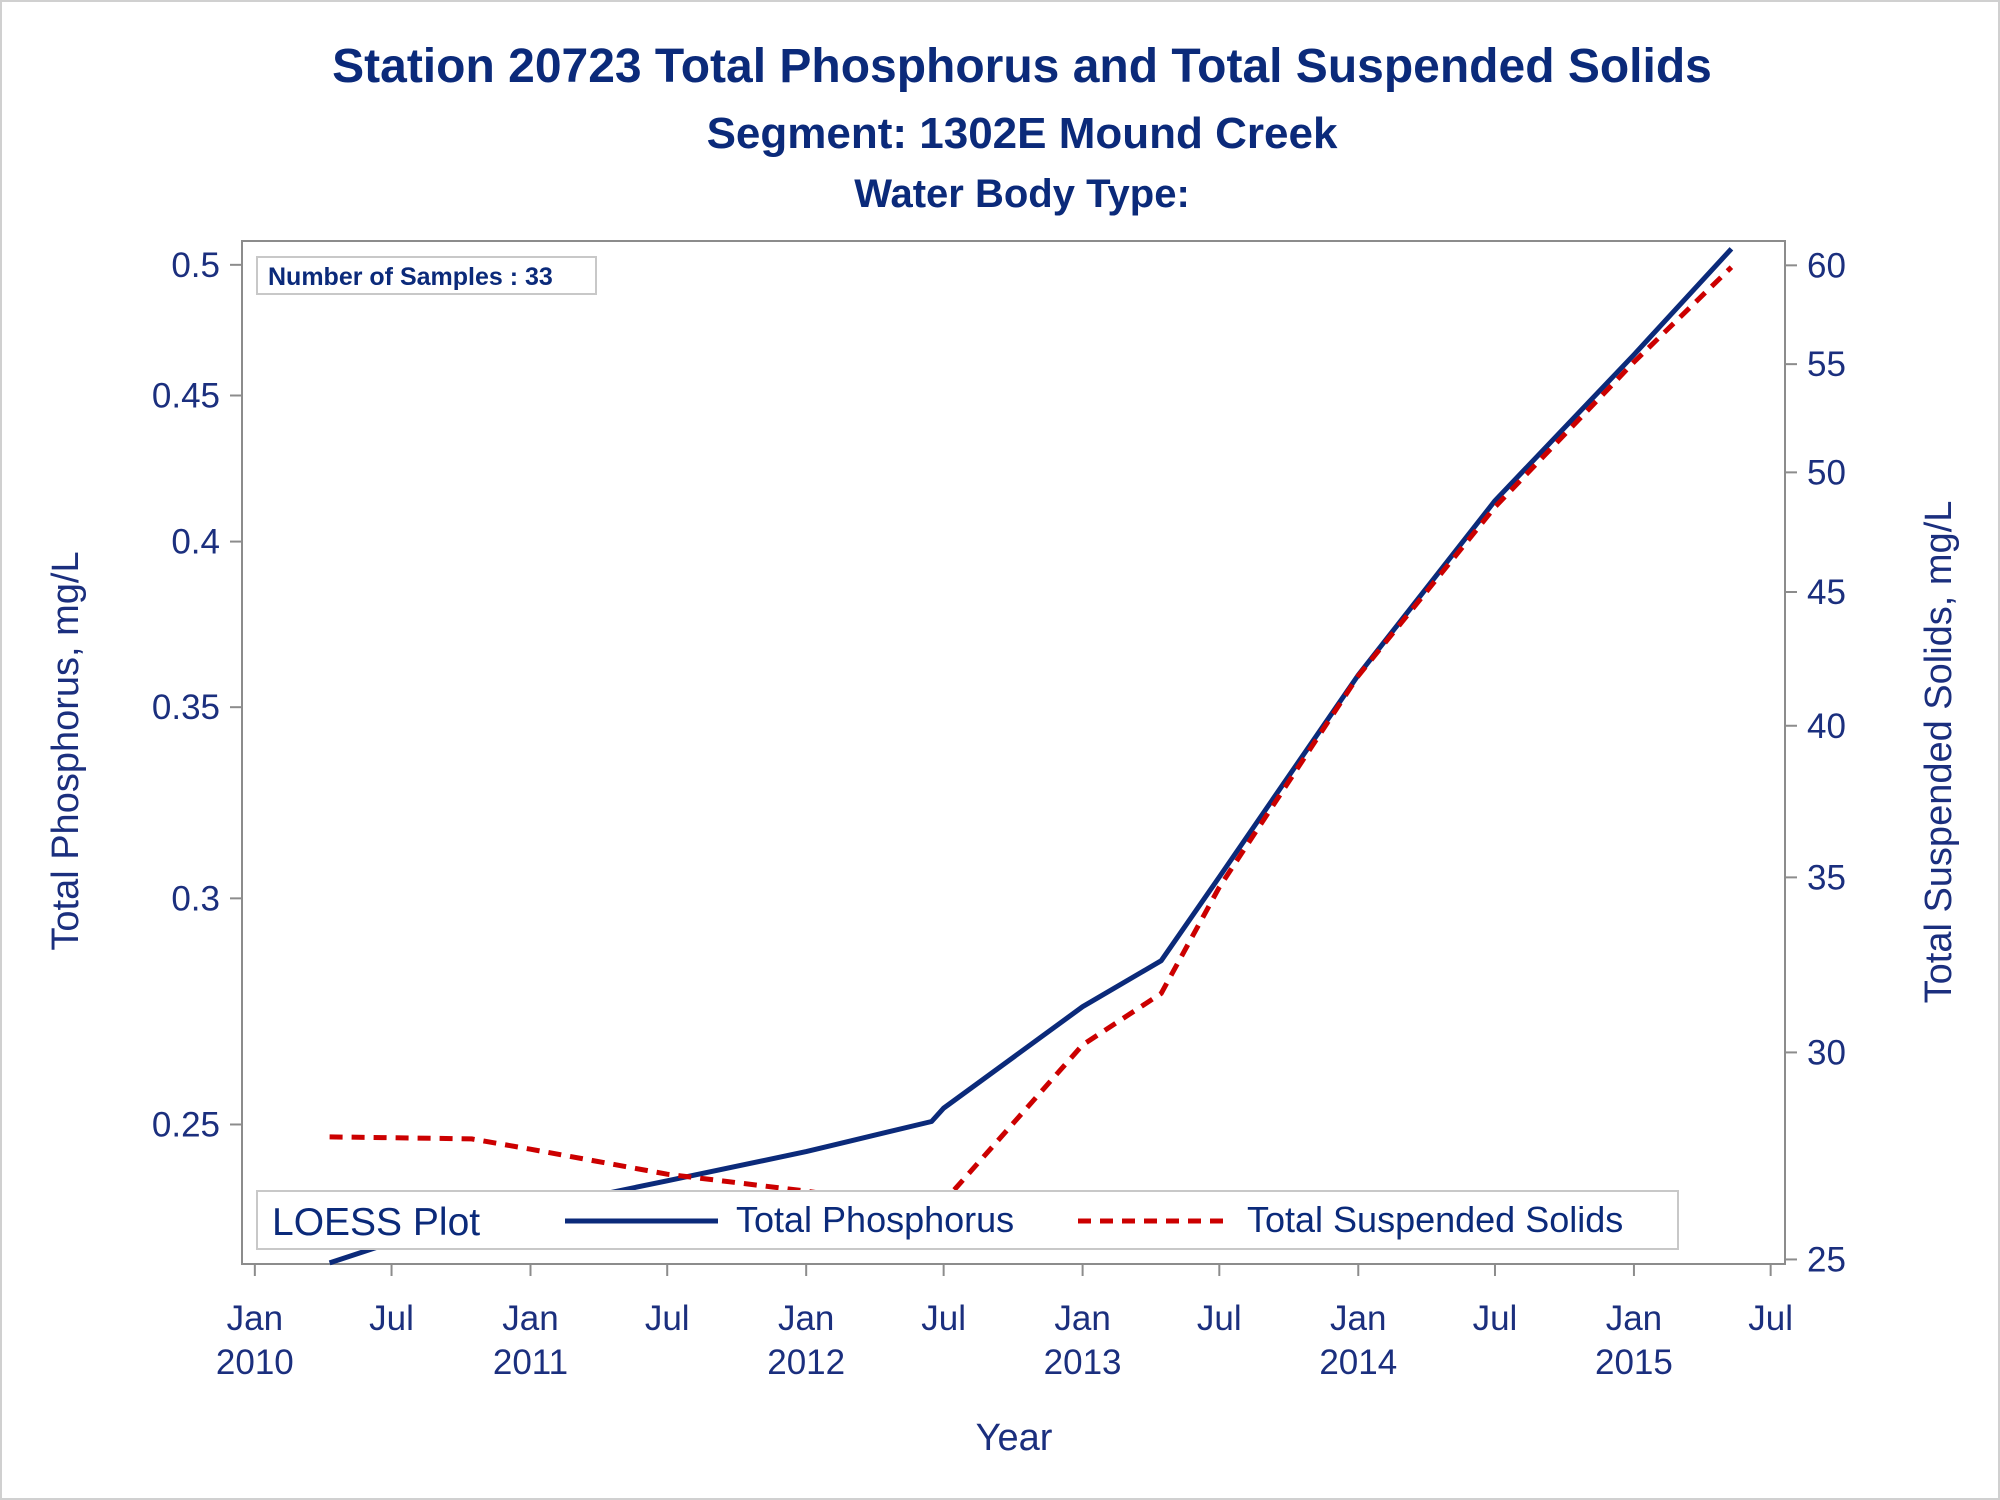 Image resolution: width=2000 pixels, height=1500 pixels. What do you see at coordinates (195, 542) in the screenshot?
I see `y-left-tick-label-3: 0.4` at bounding box center [195, 542].